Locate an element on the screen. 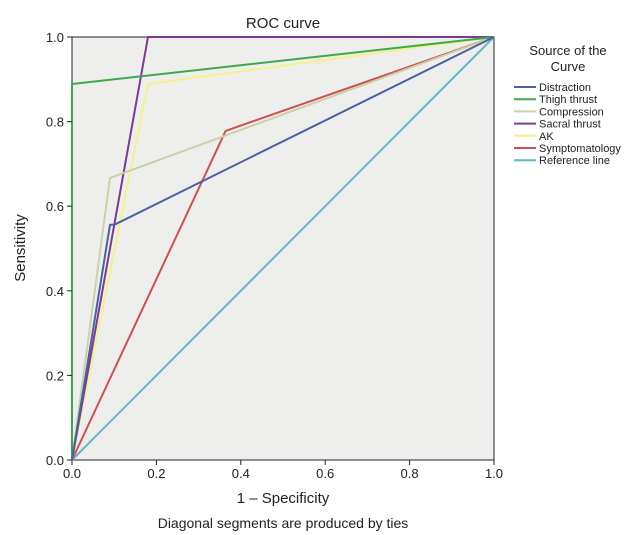 The image size is (640, 535). y-tick-label: 0.2 is located at coordinates (55, 375).